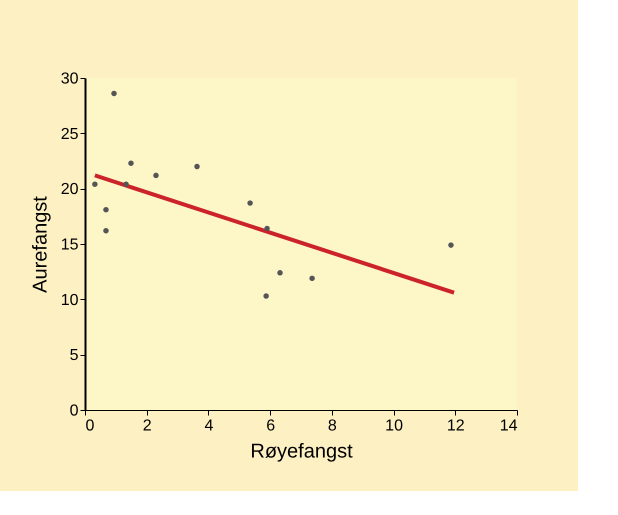 Image resolution: width=618 pixels, height=515 pixels. What do you see at coordinates (90, 426) in the screenshot?
I see `x-tick-label: 0` at bounding box center [90, 426].